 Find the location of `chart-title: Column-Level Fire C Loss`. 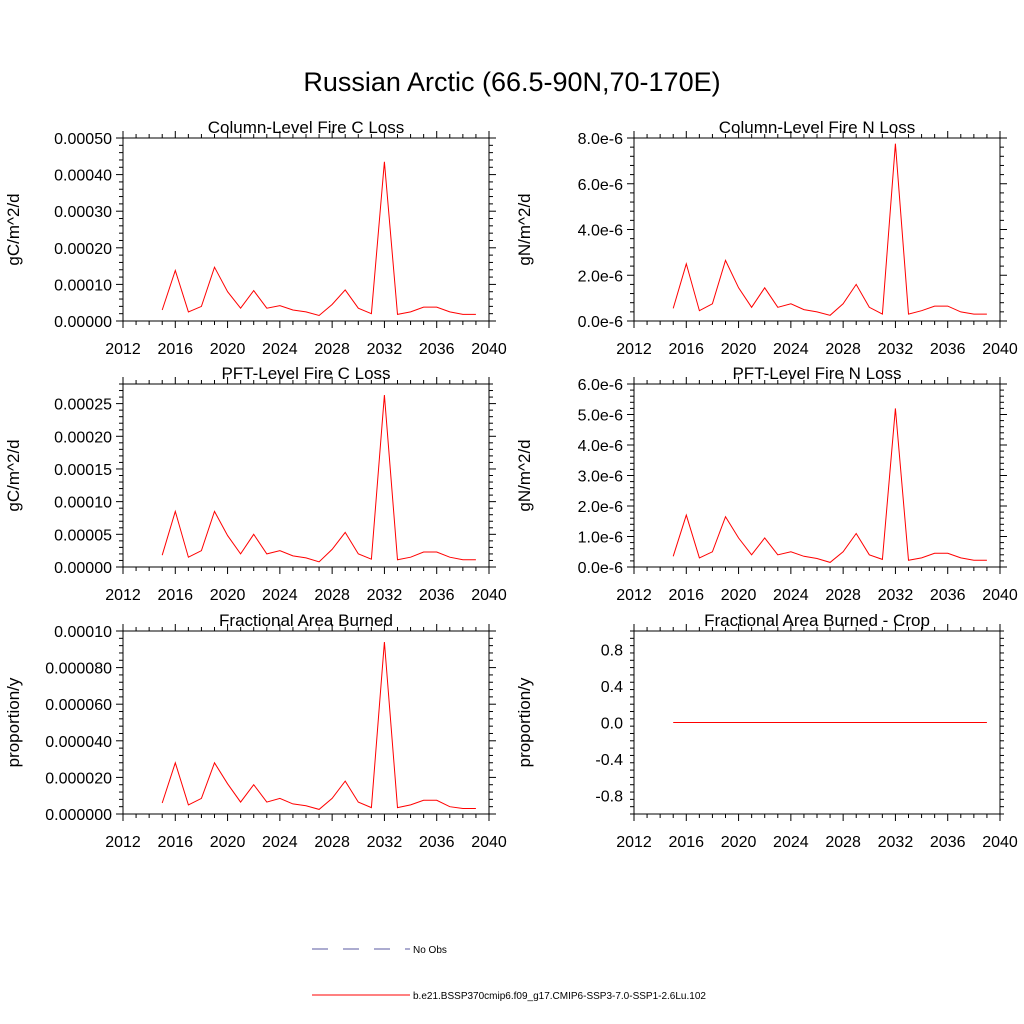

chart-title: Column-Level Fire C Loss is located at coordinates (306, 127).